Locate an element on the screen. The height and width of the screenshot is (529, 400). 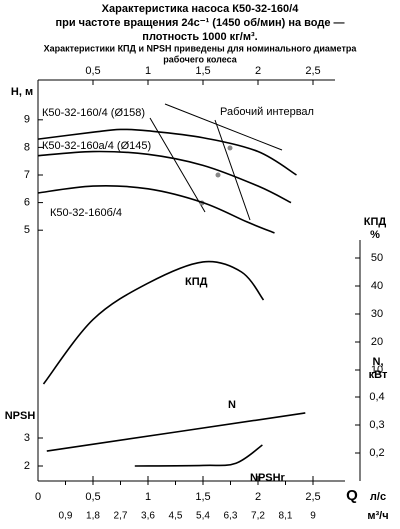
y-tick-label: 0,2 is located at coordinates (376, 453).